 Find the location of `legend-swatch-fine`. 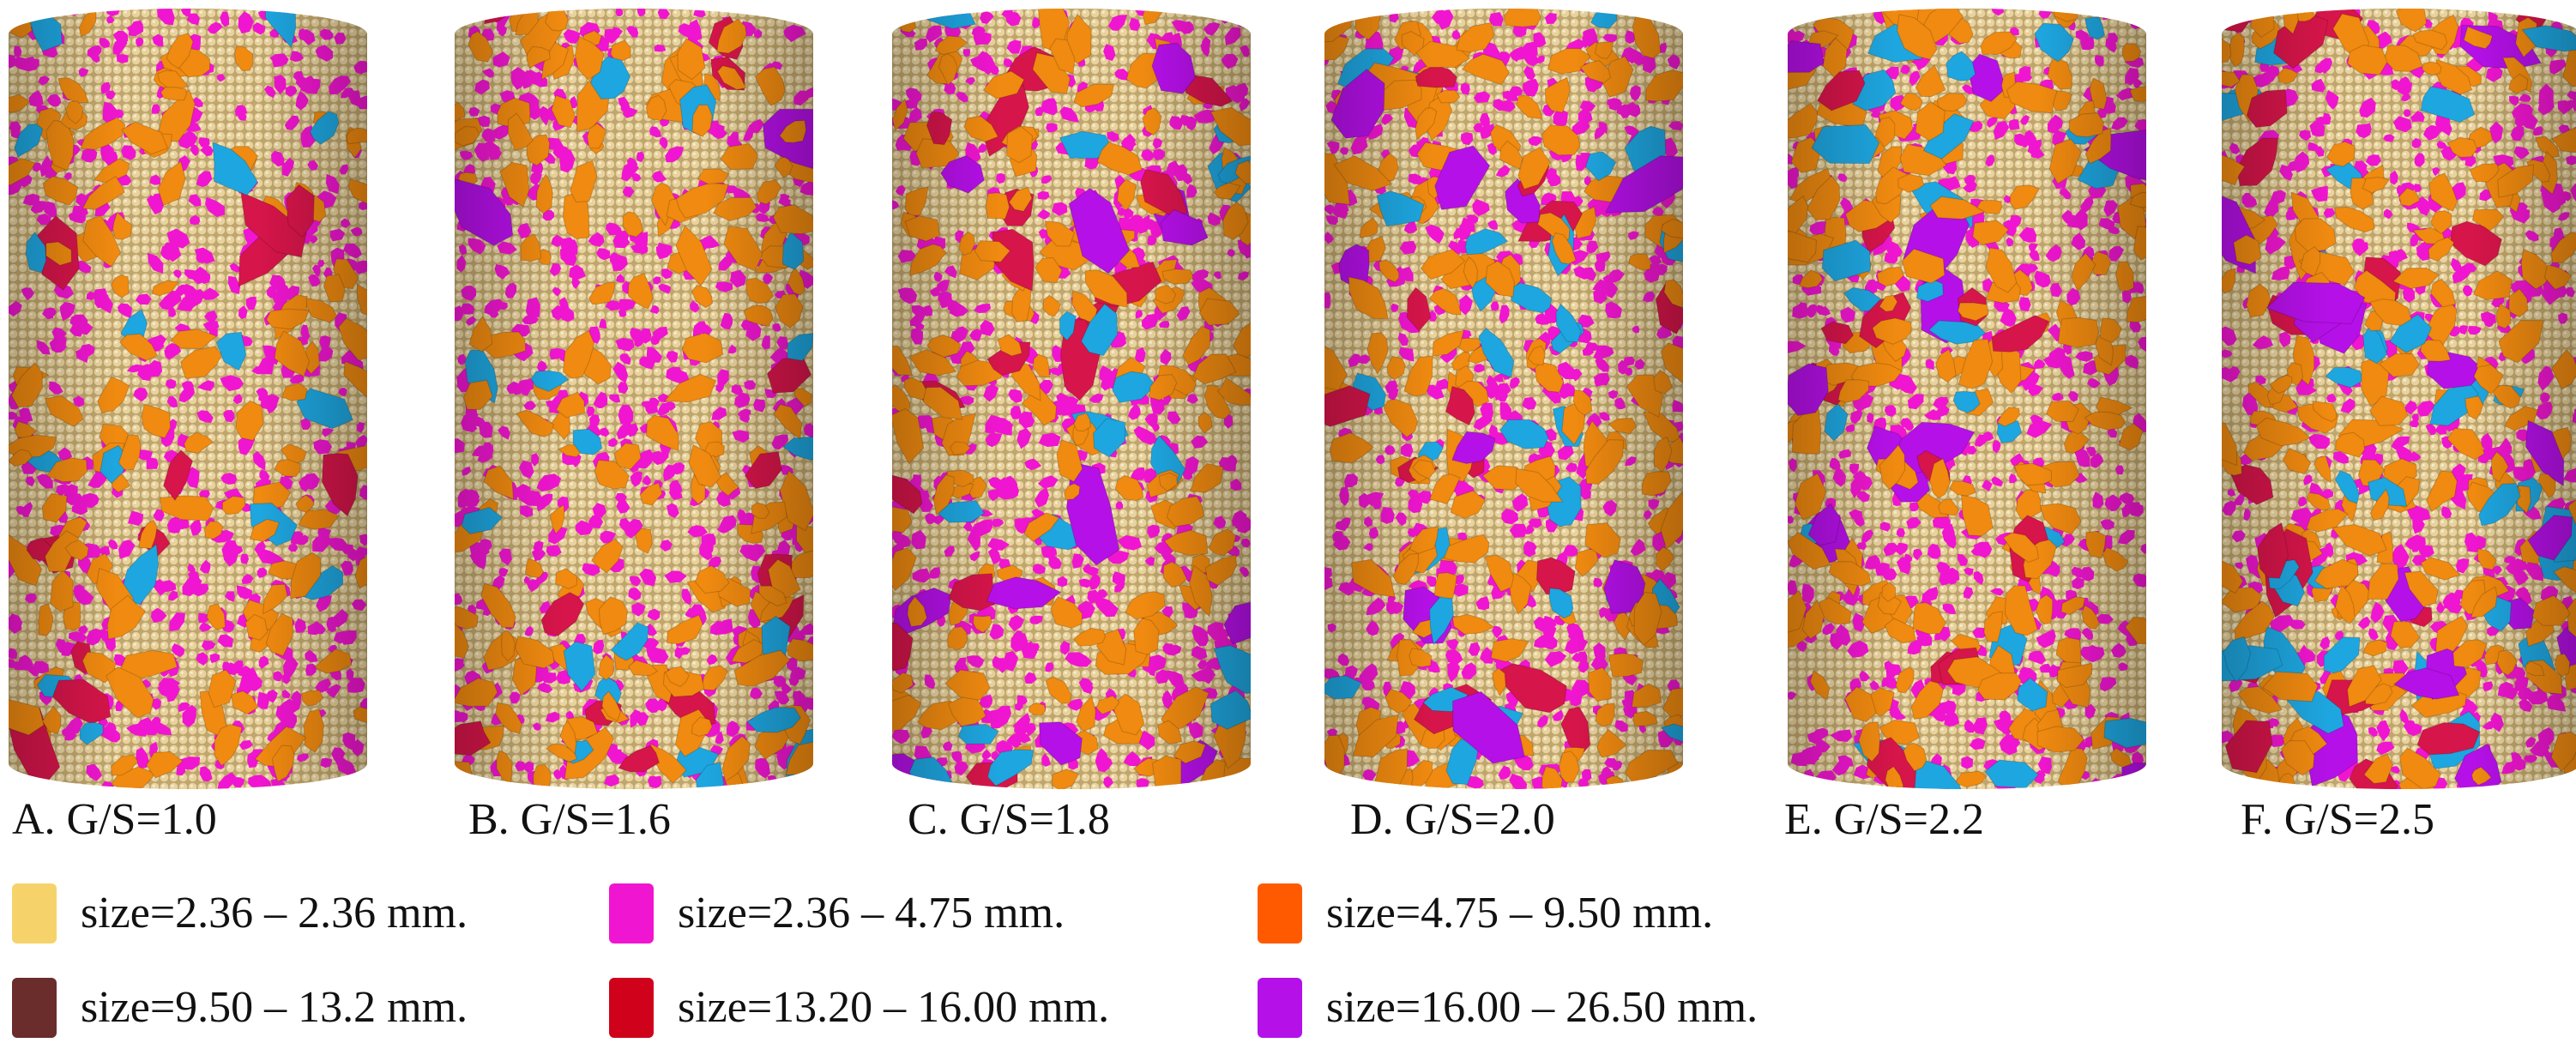

legend-swatch-fine is located at coordinates (631, 913).